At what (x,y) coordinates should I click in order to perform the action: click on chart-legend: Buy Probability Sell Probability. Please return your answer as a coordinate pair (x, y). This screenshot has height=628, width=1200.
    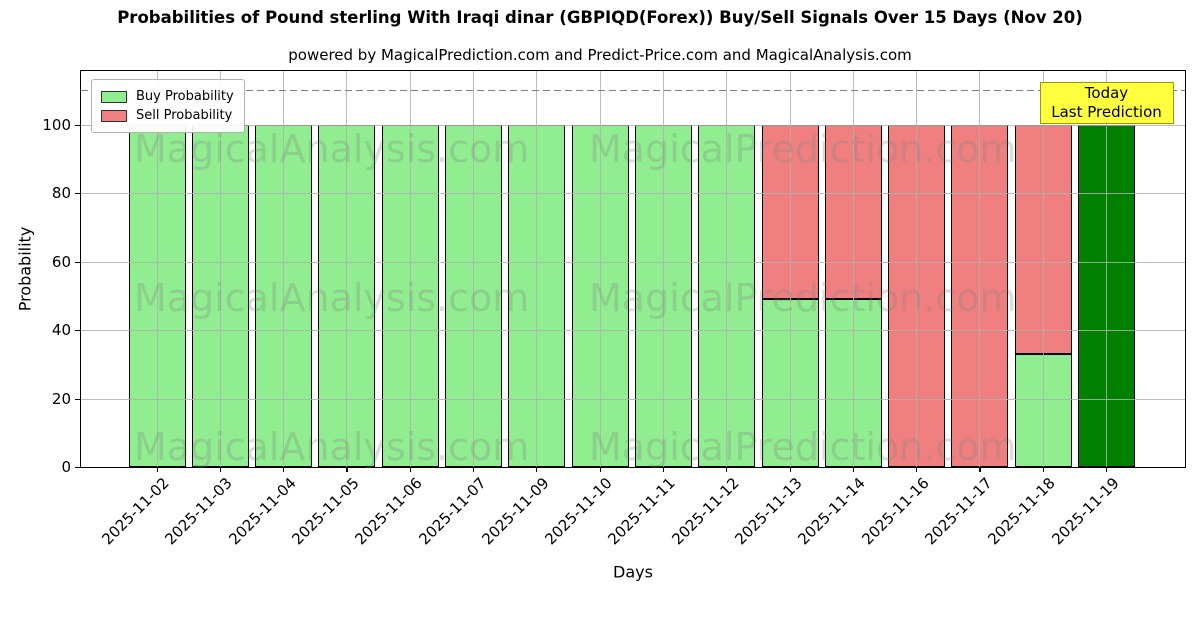
    Looking at the image, I should click on (168, 106).